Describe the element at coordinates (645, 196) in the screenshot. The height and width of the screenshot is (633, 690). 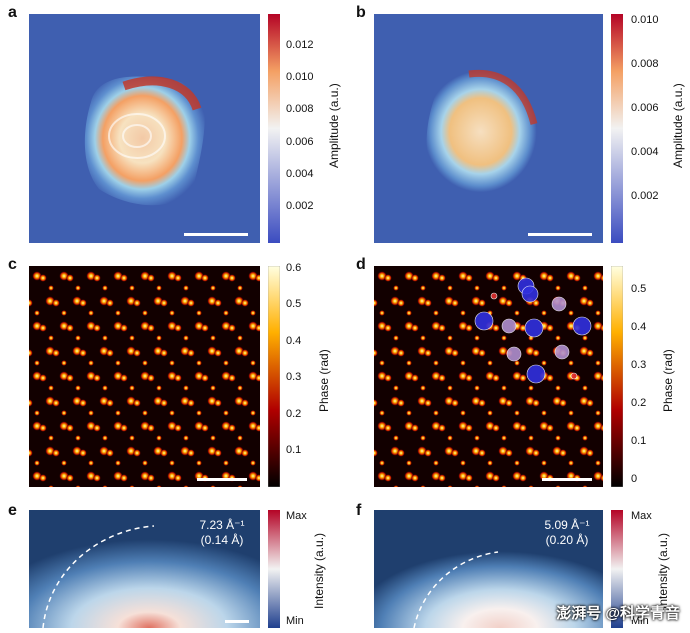
I see `colorbar-b-tick: 0.002` at that location.